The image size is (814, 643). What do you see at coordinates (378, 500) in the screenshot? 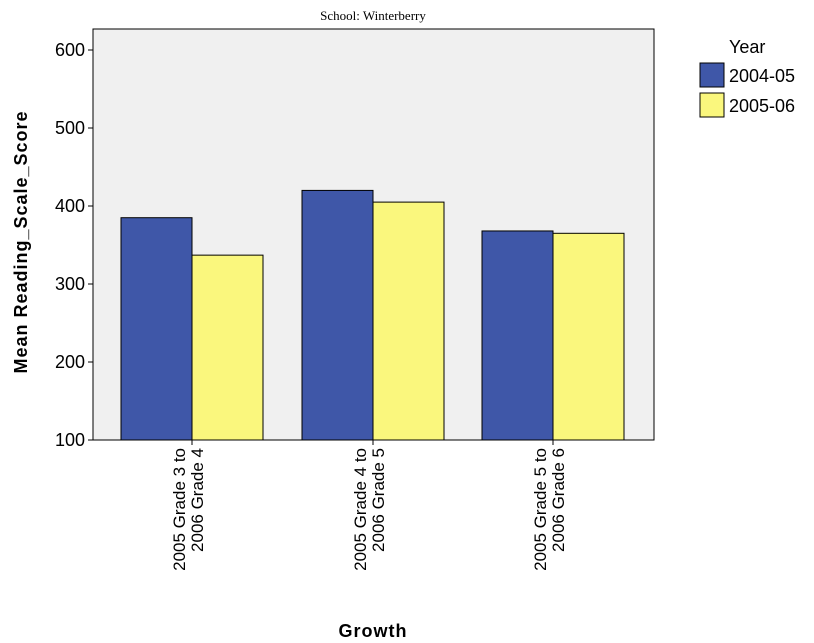
I see `x-category-label: 2006 Grade 5` at bounding box center [378, 500].